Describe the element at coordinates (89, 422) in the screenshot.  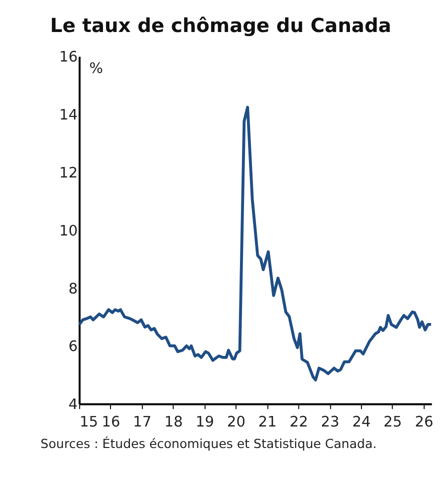
I see `x-tick-label: 15` at that location.